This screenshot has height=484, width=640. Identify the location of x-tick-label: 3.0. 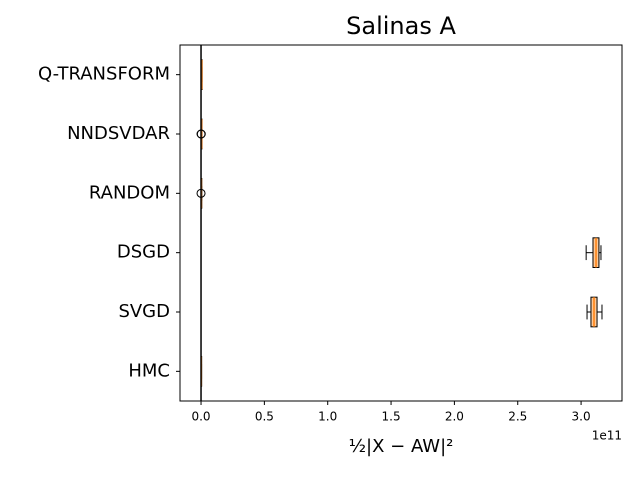
(581, 417).